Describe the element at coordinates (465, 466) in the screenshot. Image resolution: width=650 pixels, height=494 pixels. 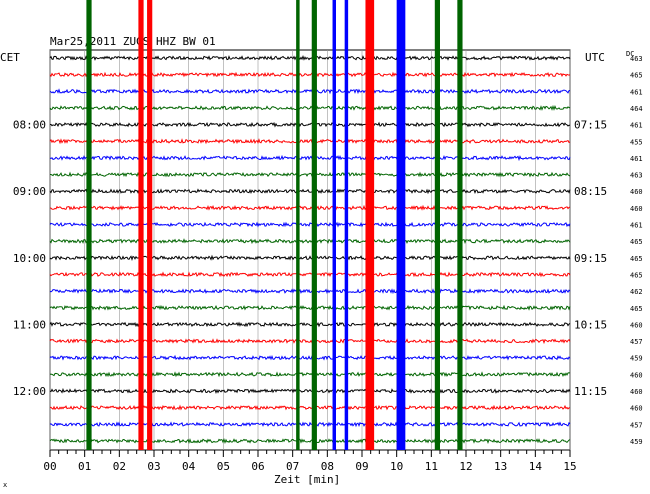
I see `x-tick-label: 12` at that location.